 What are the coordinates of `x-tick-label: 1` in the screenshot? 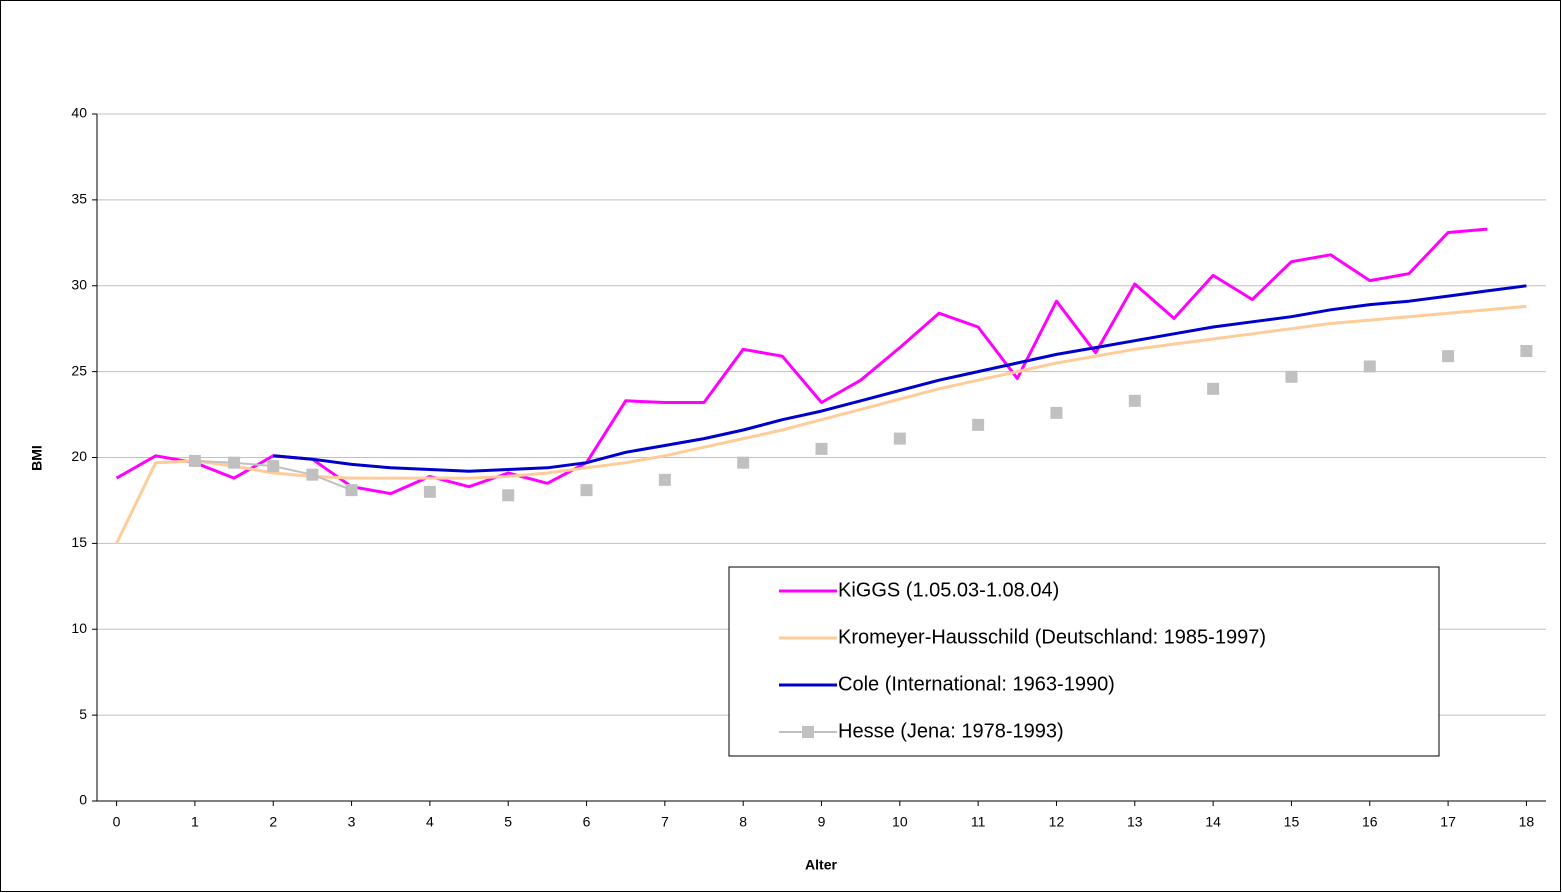 It's located at (195, 822).